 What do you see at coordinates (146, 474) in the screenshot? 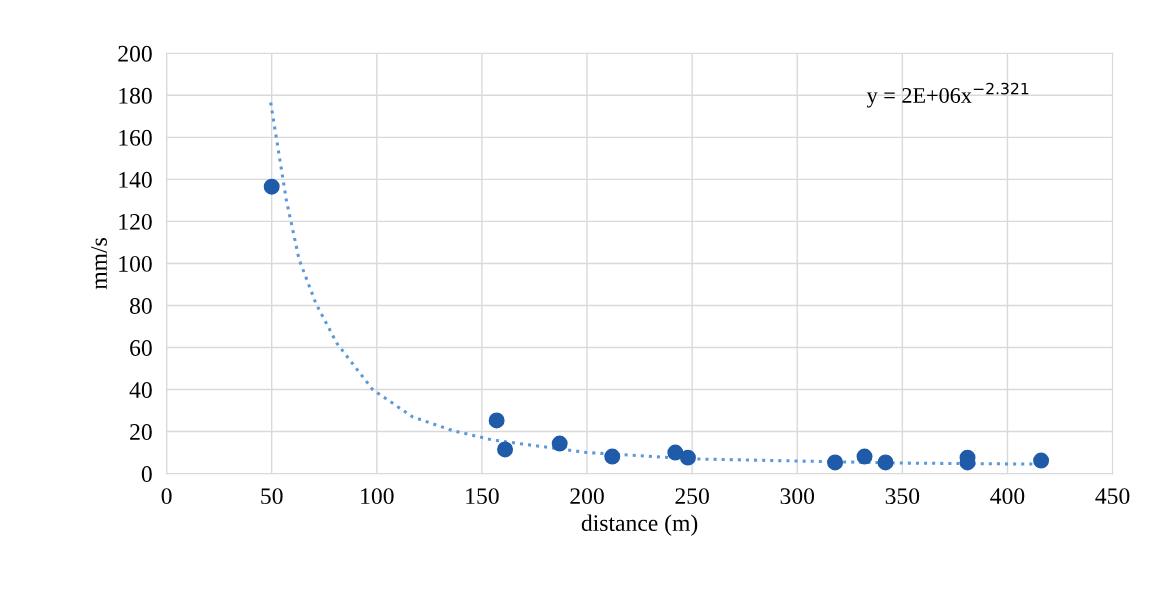
I see `y-tick-label: 0` at bounding box center [146, 474].